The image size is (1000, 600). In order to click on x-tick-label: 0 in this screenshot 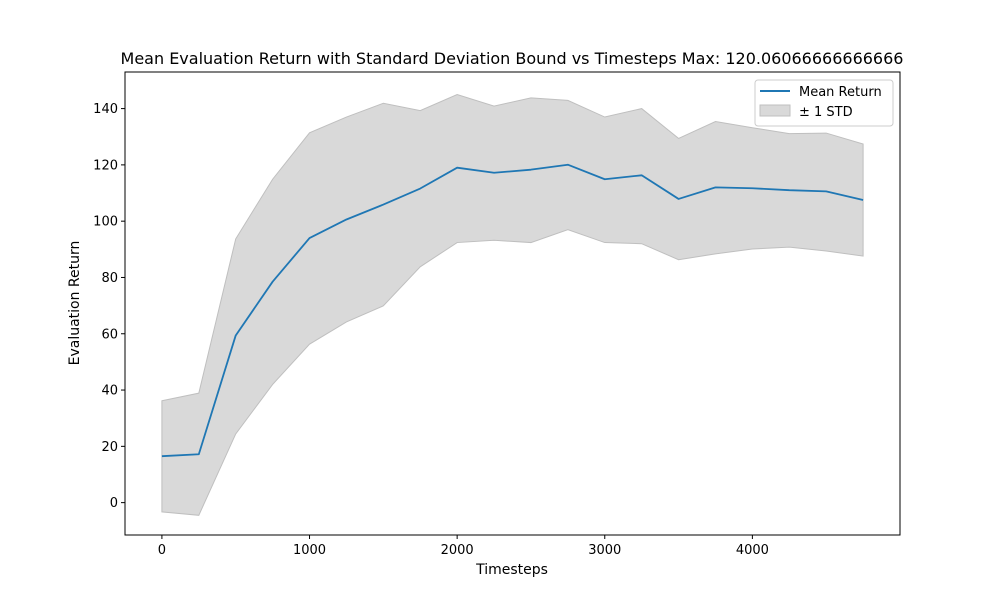, I will do `click(162, 550)`.